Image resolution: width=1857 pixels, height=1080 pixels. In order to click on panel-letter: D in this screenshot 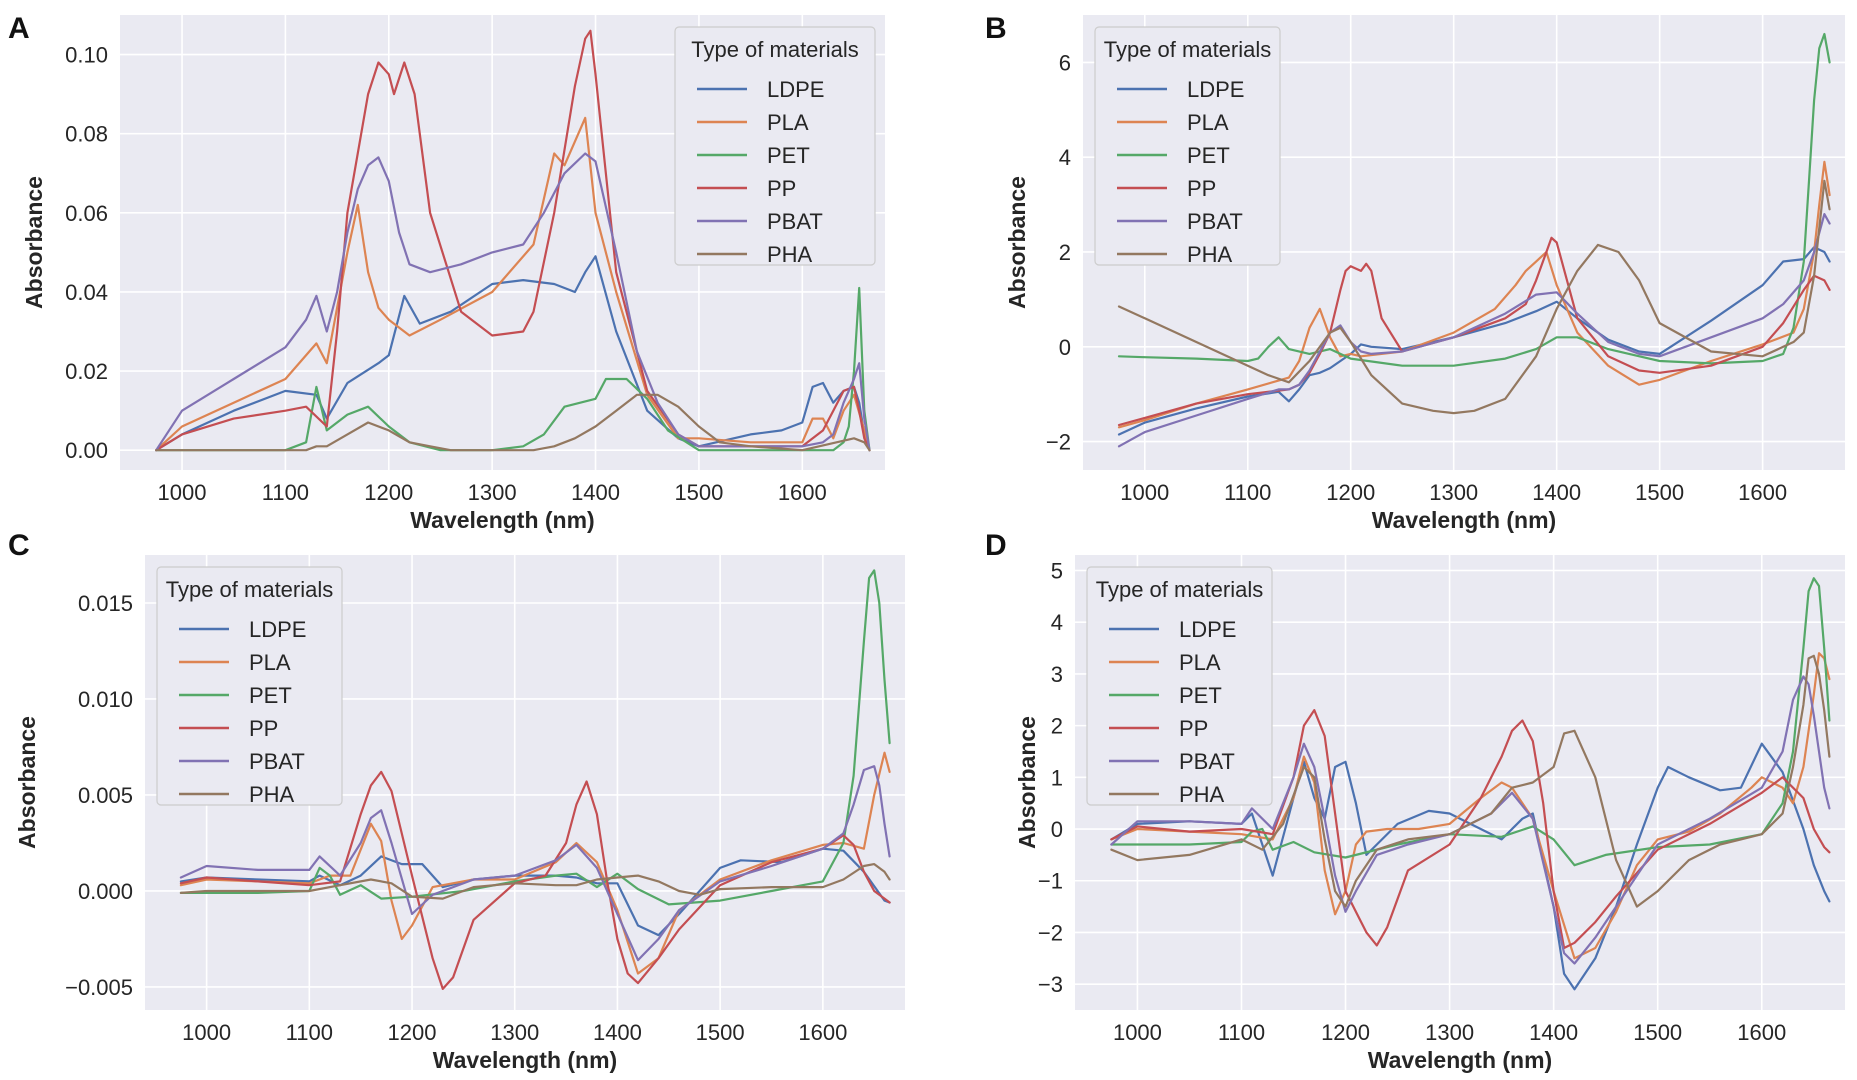, I will do `click(996, 545)`.